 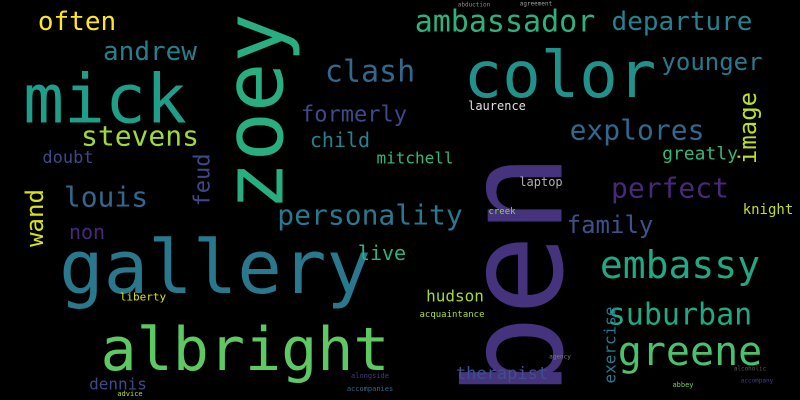 What do you see at coordinates (255, 111) in the screenshot?
I see `word: zoey` at bounding box center [255, 111].